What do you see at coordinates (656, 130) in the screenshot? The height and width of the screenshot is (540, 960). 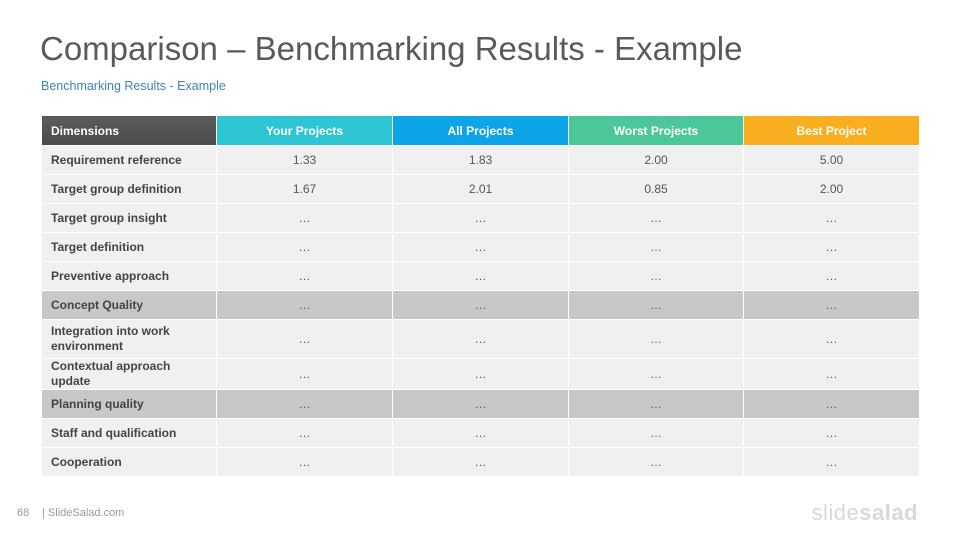 I see `header-worst-projects: Worst Projects` at bounding box center [656, 130].